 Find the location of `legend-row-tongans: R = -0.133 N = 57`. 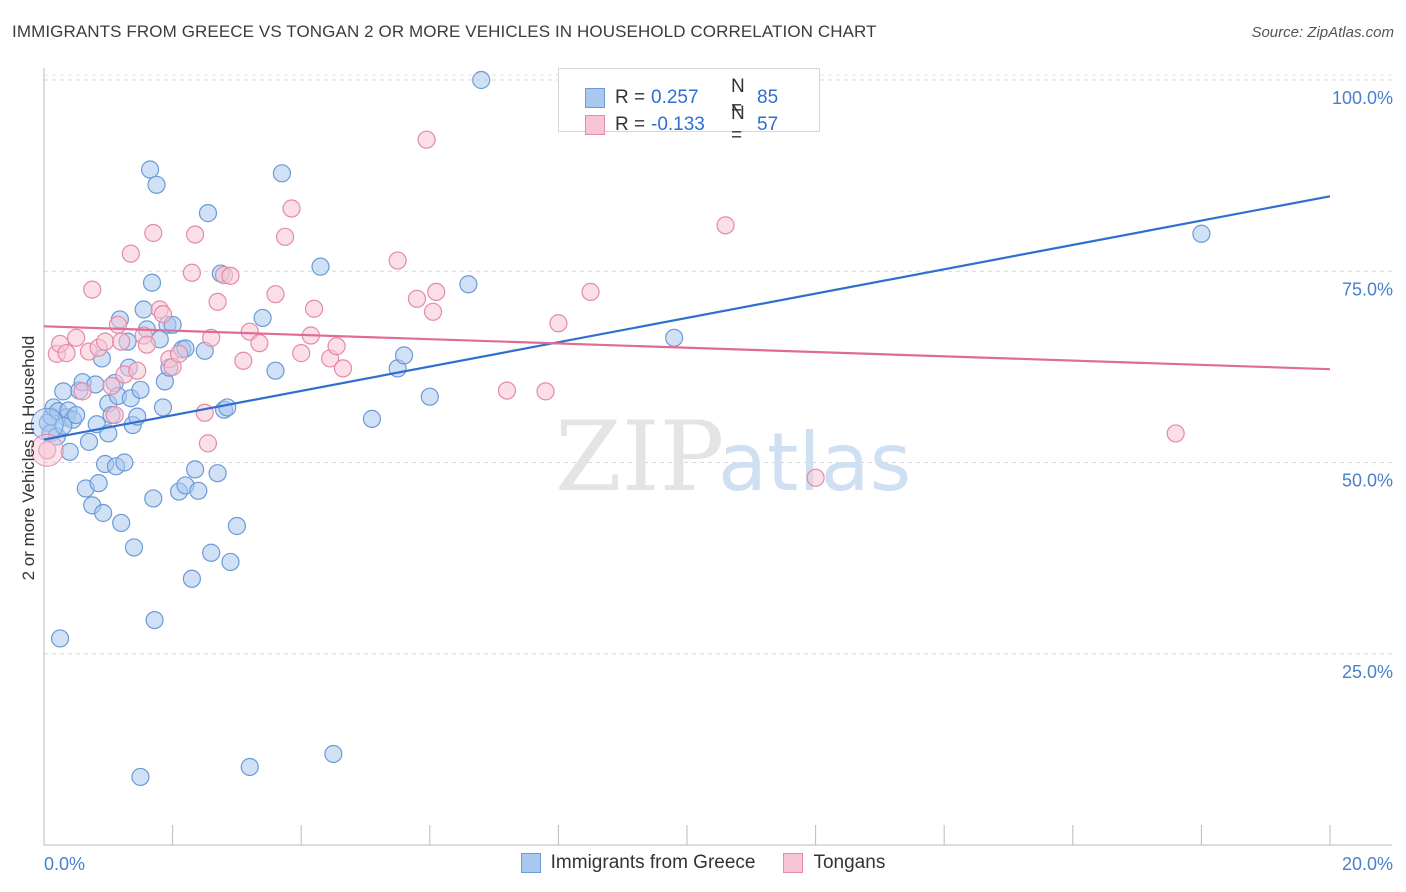

legend-row-tongans: R = -0.133 N = 57 is located at coordinates (681, 125).